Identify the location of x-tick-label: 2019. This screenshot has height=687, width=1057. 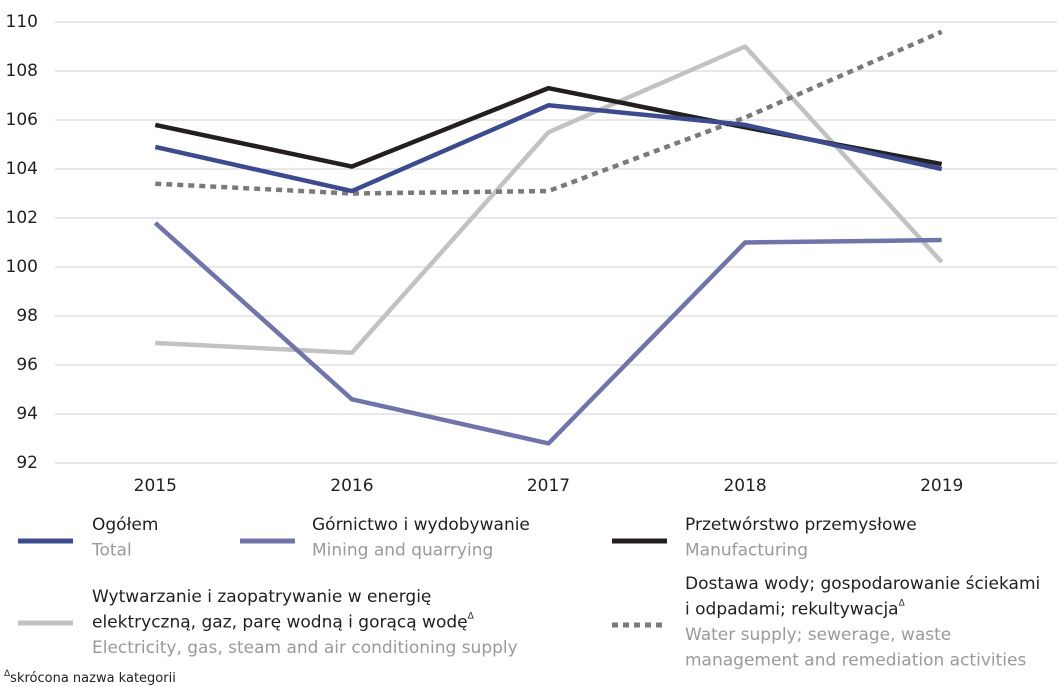
(941, 486).